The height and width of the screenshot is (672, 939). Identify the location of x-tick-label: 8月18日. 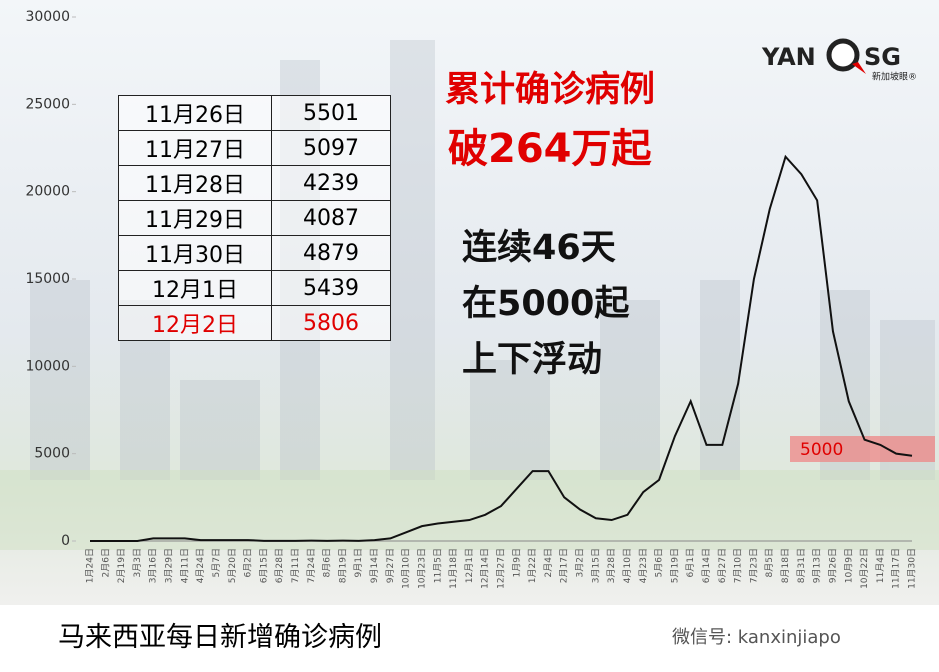
(785, 565).